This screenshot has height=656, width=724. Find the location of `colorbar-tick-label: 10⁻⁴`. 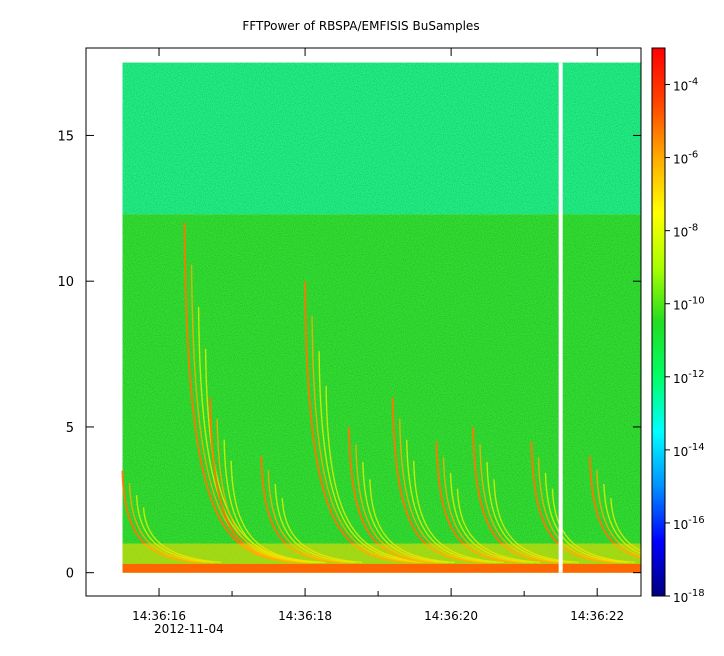

colorbar-tick-label: 10⁻⁴ is located at coordinates (685, 85).